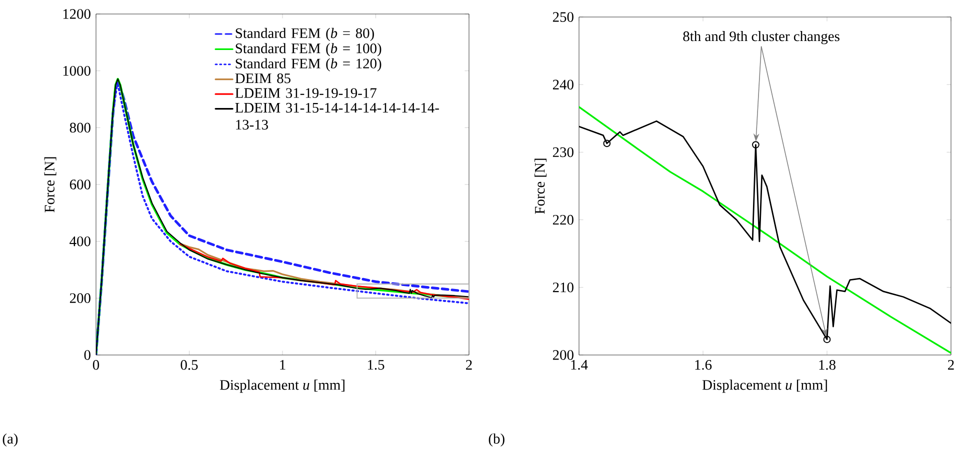 This screenshot has width=955, height=464. I want to click on y-tick-label: 400, so click(80, 241).